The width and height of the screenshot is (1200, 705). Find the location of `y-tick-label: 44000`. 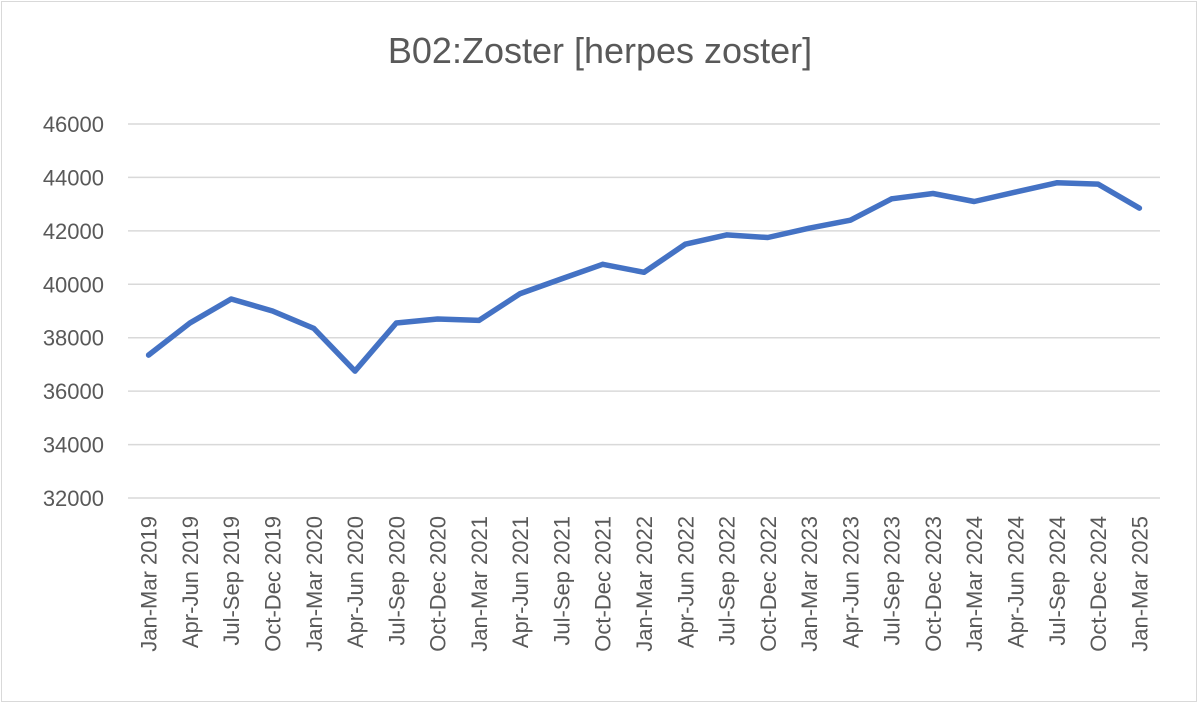

y-tick-label: 44000 is located at coordinates (73, 177).